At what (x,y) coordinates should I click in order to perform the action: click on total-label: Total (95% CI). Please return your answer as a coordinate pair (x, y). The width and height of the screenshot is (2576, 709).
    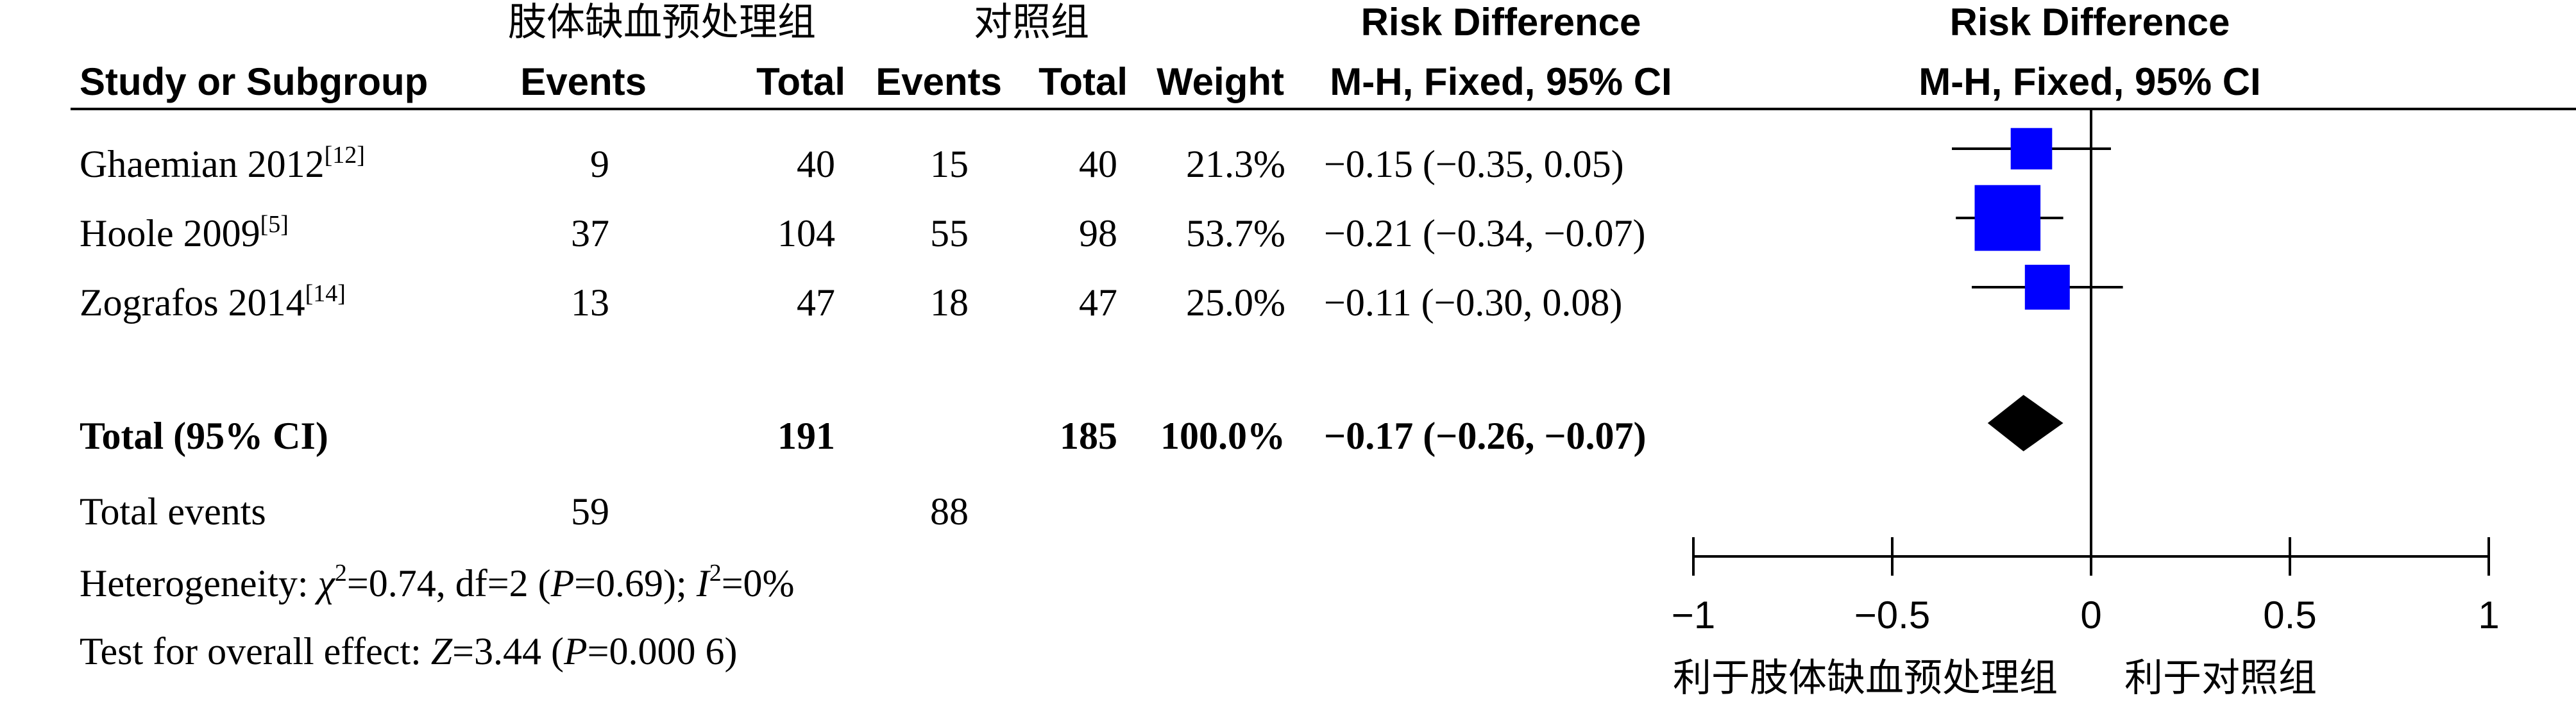
    Looking at the image, I should click on (204, 436).